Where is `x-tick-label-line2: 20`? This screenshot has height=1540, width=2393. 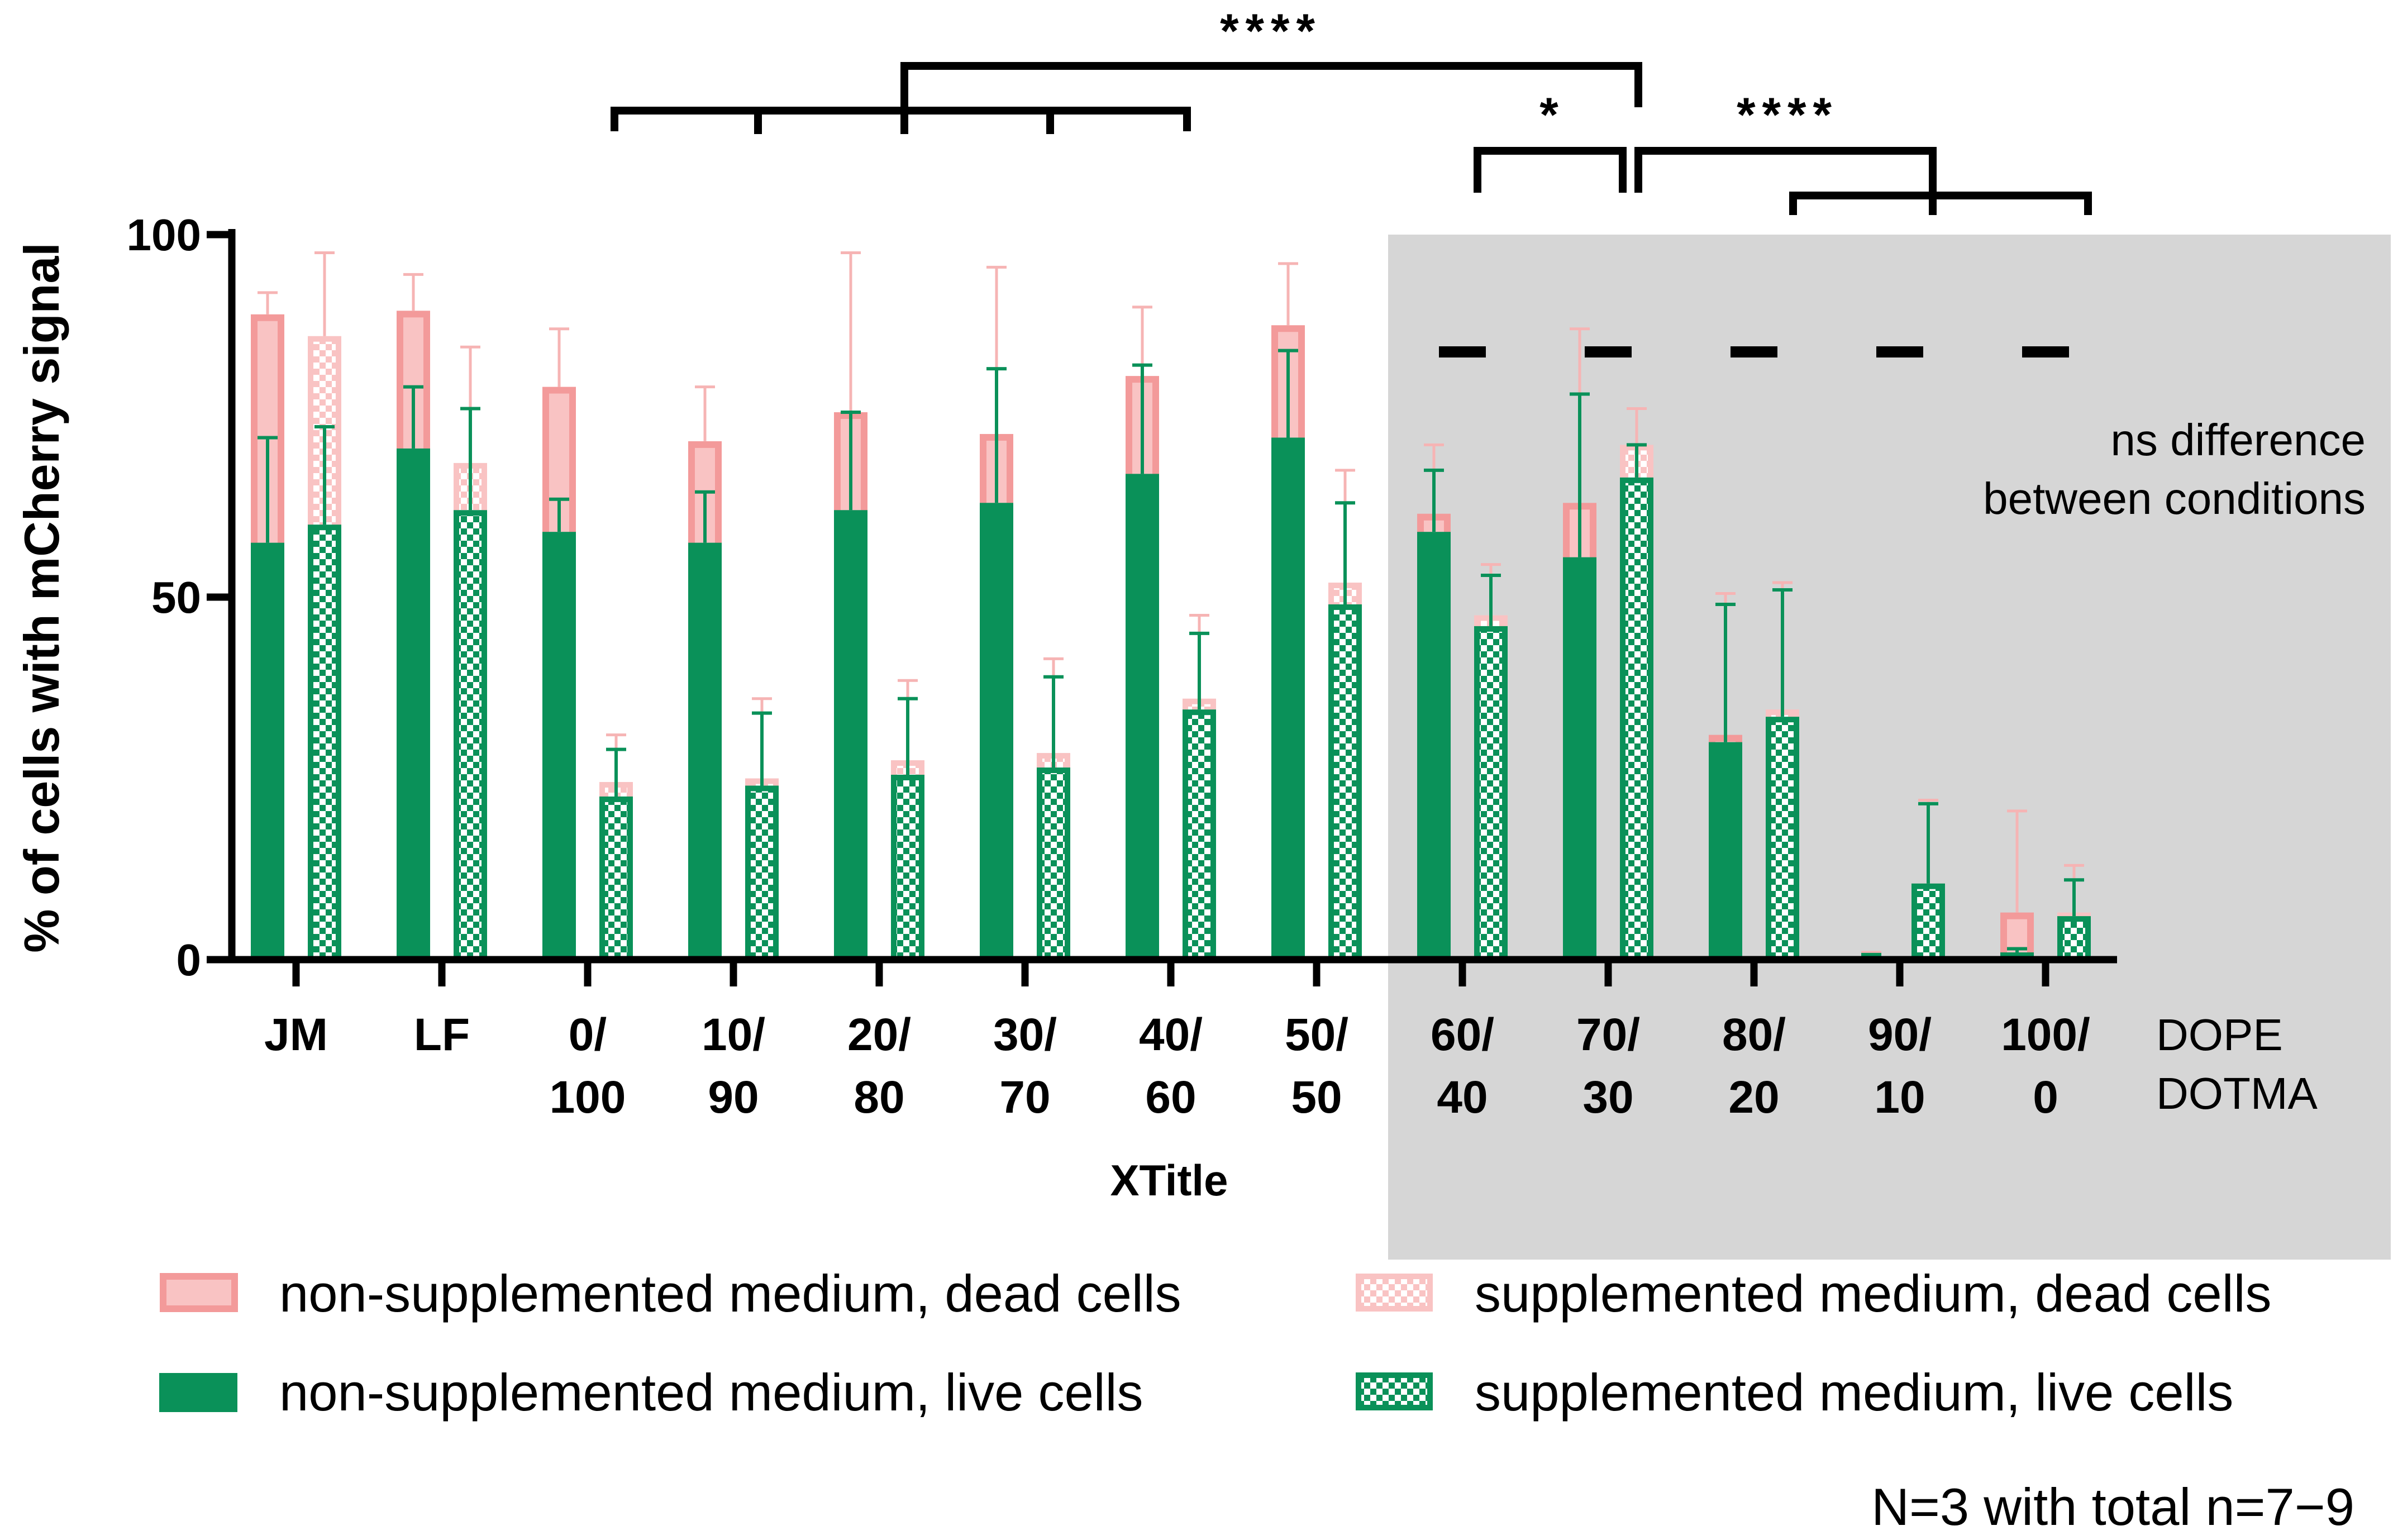
x-tick-label-line2: 20 is located at coordinates (1754, 1097).